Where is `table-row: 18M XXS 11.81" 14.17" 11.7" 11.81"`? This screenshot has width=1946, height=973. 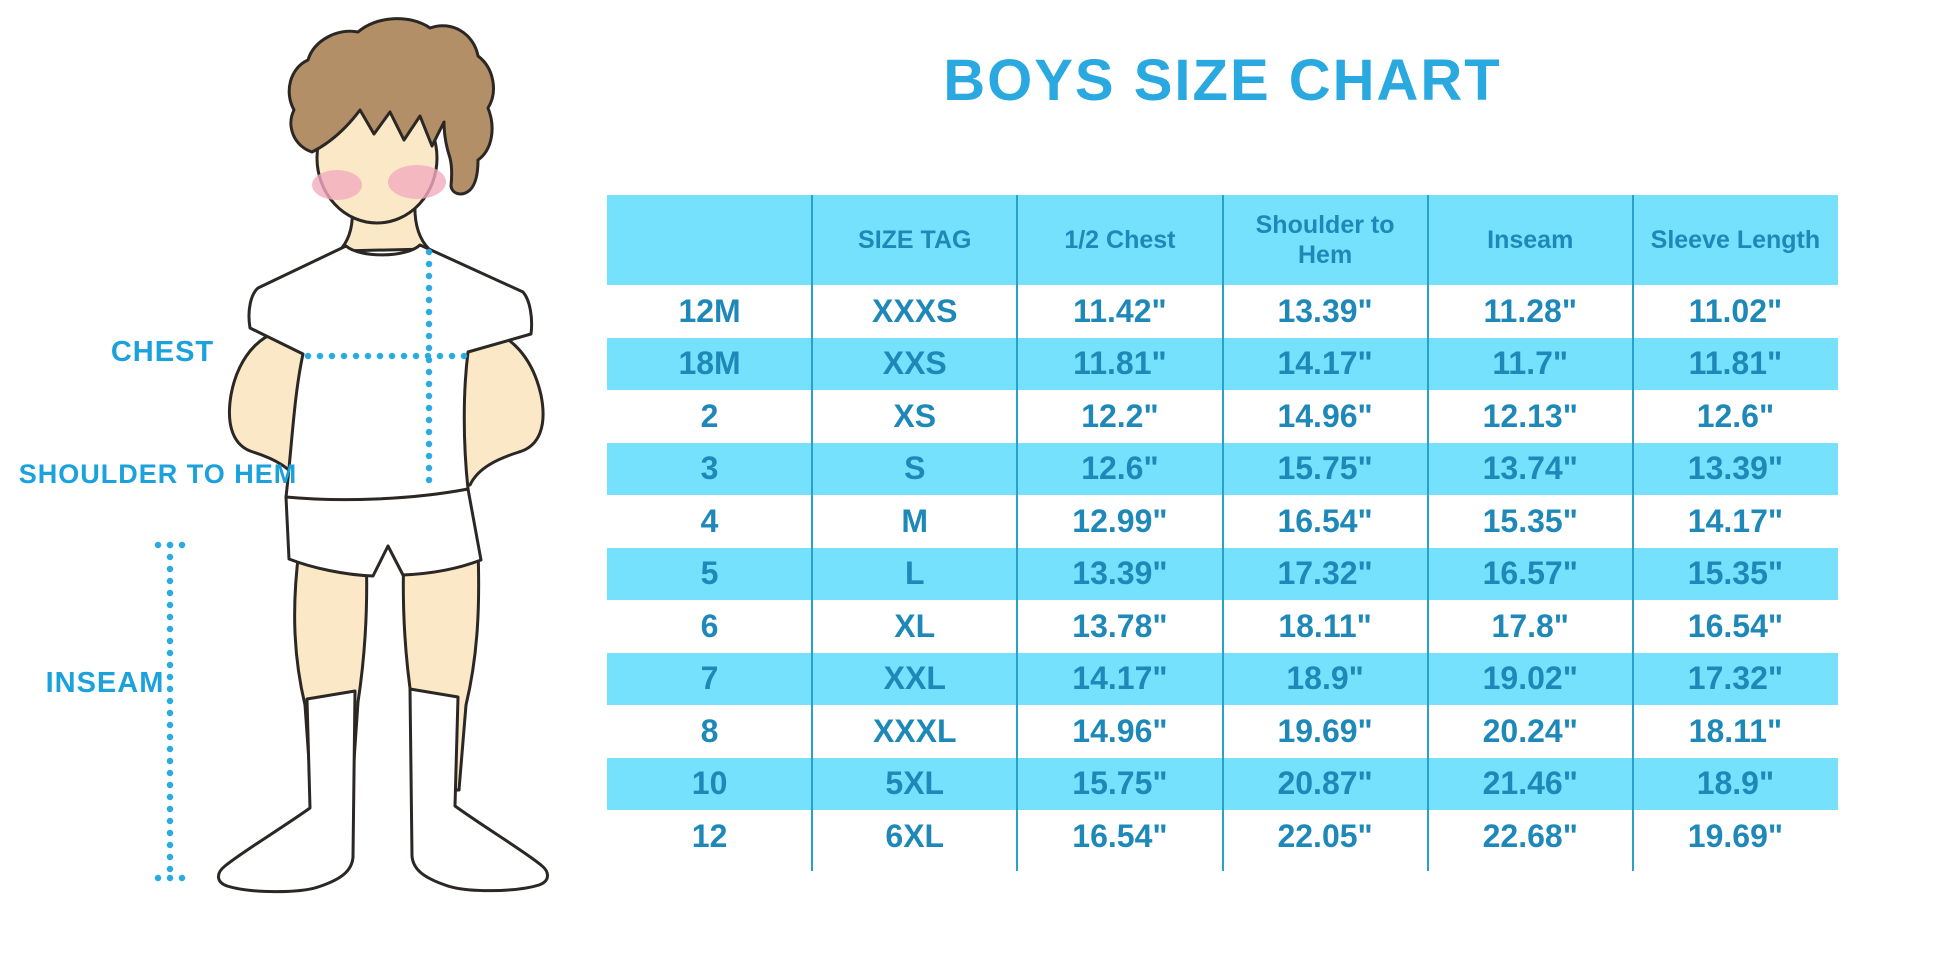 table-row: 18M XXS 11.81" 14.17" 11.7" 11.81" is located at coordinates (1222, 363).